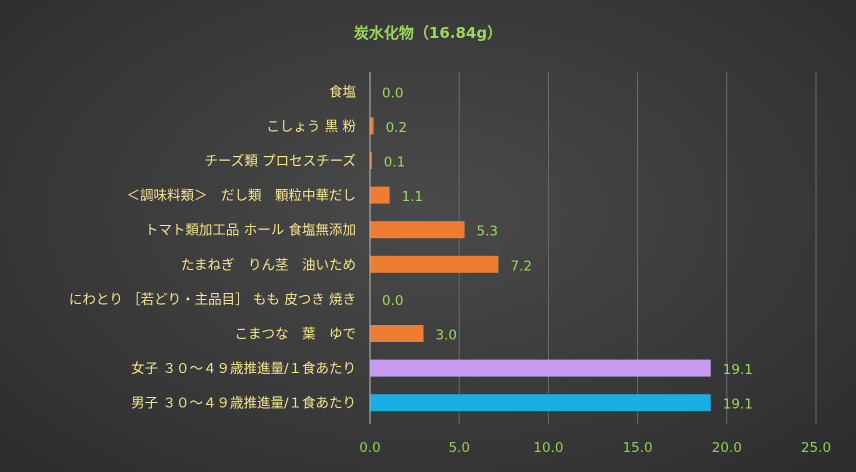  Describe the element at coordinates (212, 300) in the screenshot. I see `category-label: にわとり ［若どり・主品目］ もも 皮つき 焼き` at that location.